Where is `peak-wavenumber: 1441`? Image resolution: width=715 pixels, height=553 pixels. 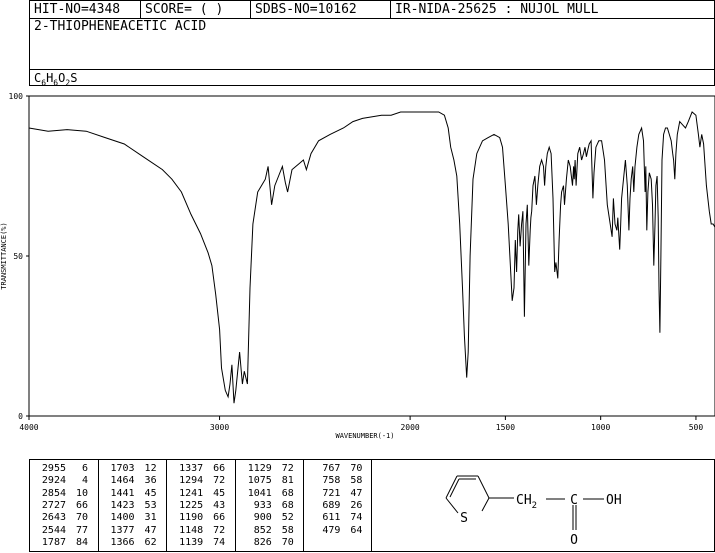 peak-wavenumber: 1441 is located at coordinates (122, 493).